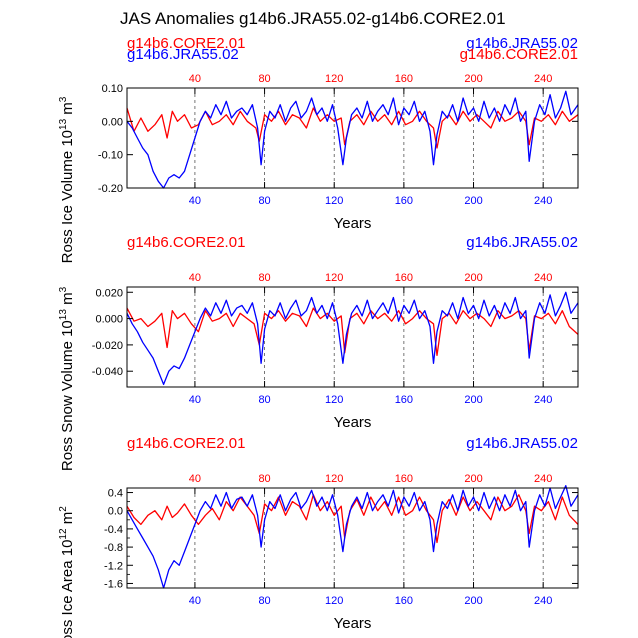 Image resolution: width=638 pixels, height=638 pixels. I want to click on y-tick-label: -0.4, so click(113, 530).